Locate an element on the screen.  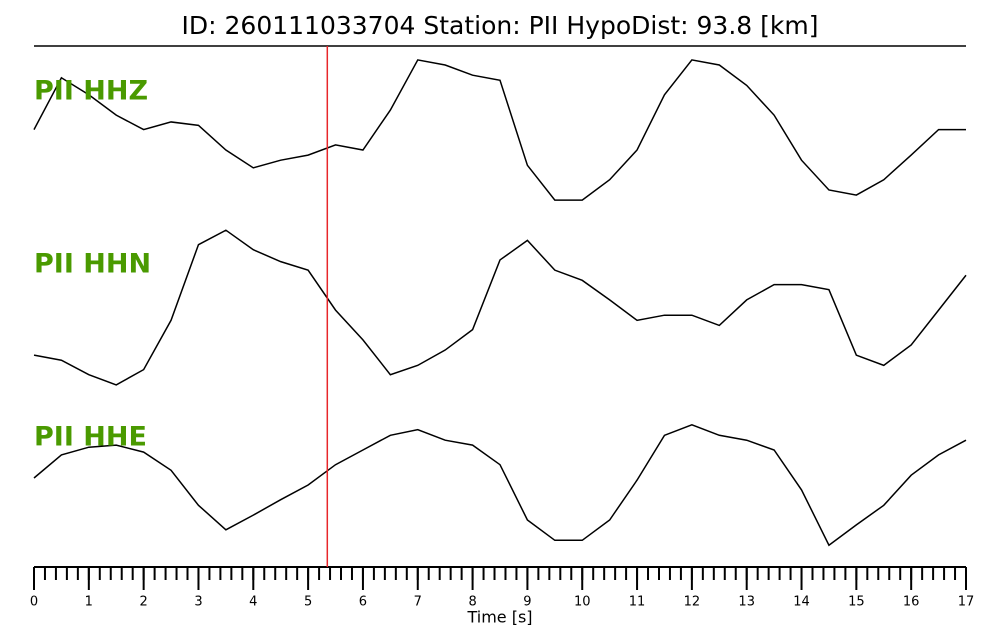
x-tick-label: 8 is located at coordinates (472, 602).